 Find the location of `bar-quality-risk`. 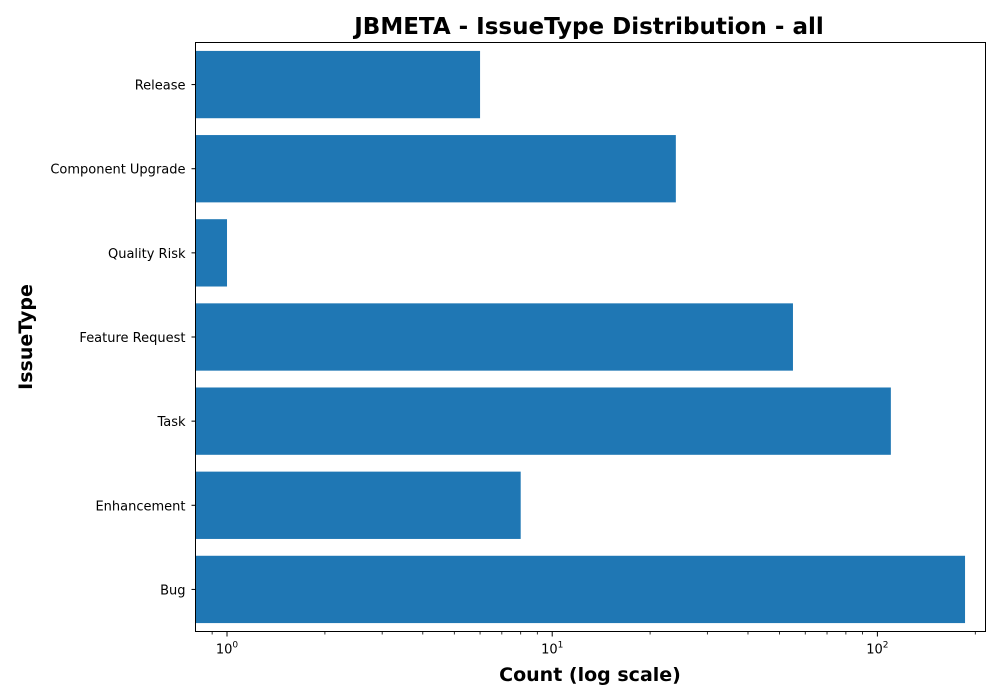

bar-quality-risk is located at coordinates (211, 253).